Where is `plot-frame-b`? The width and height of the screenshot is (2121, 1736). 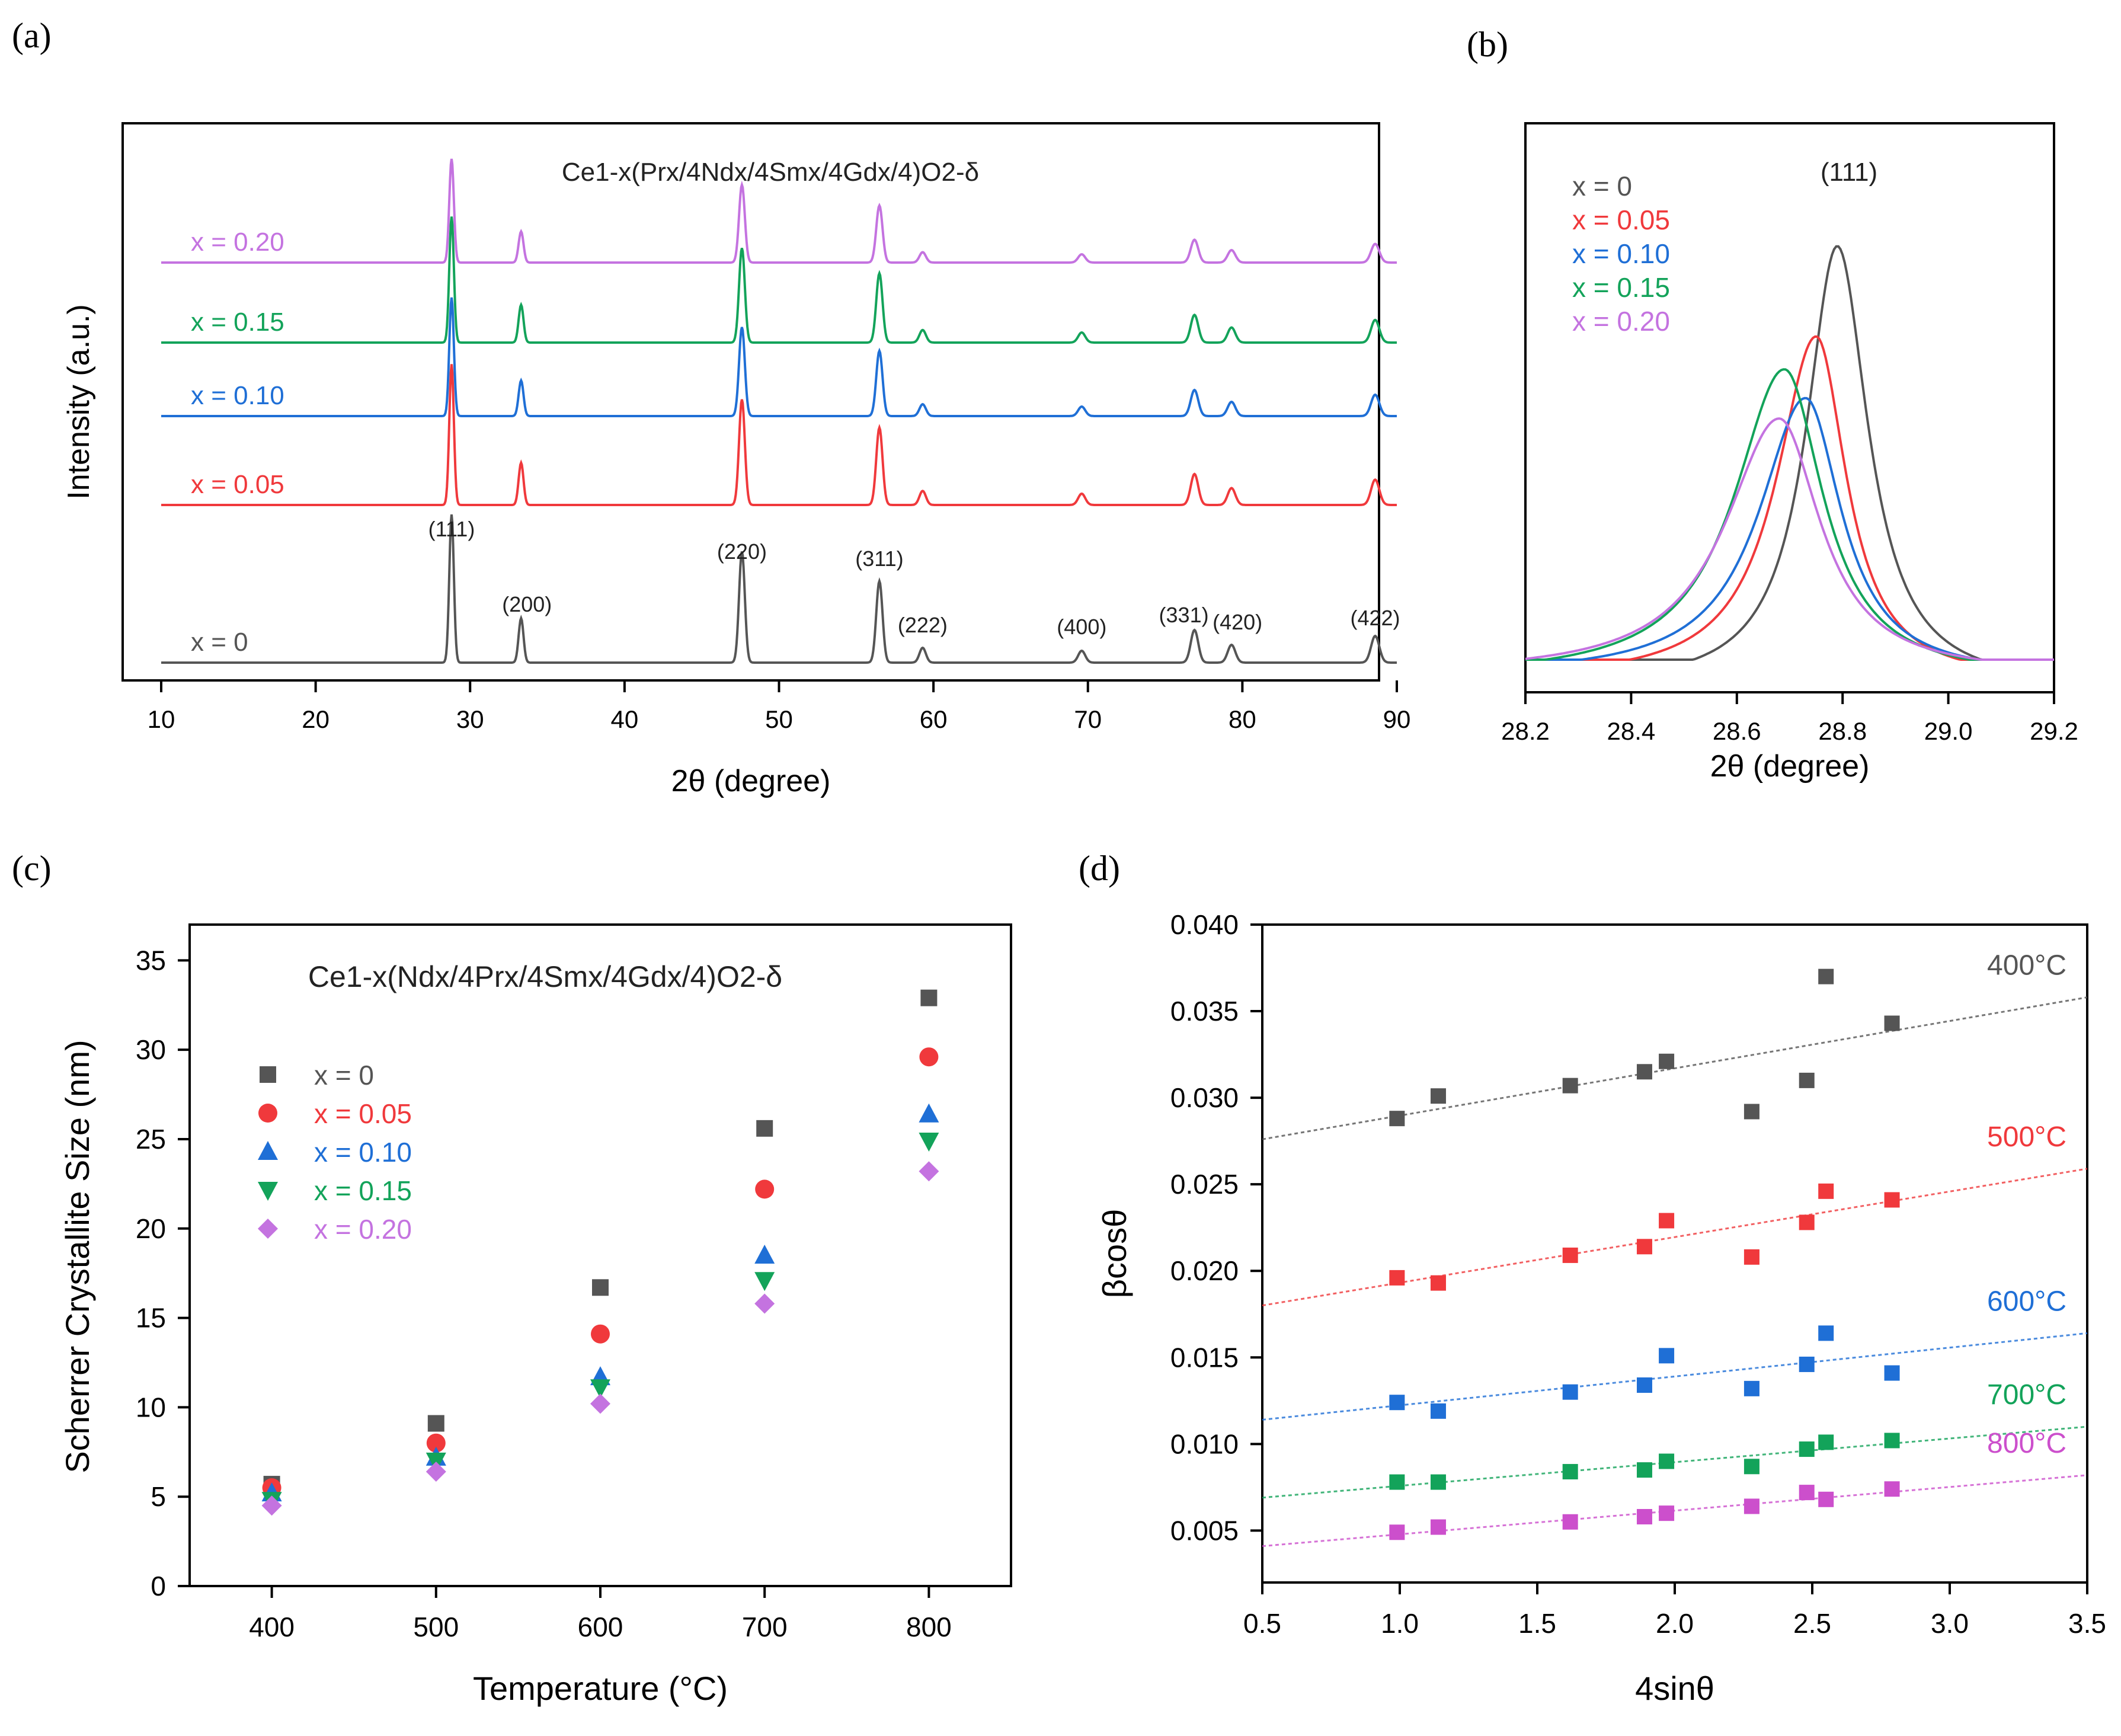 plot-frame-b is located at coordinates (1789, 407).